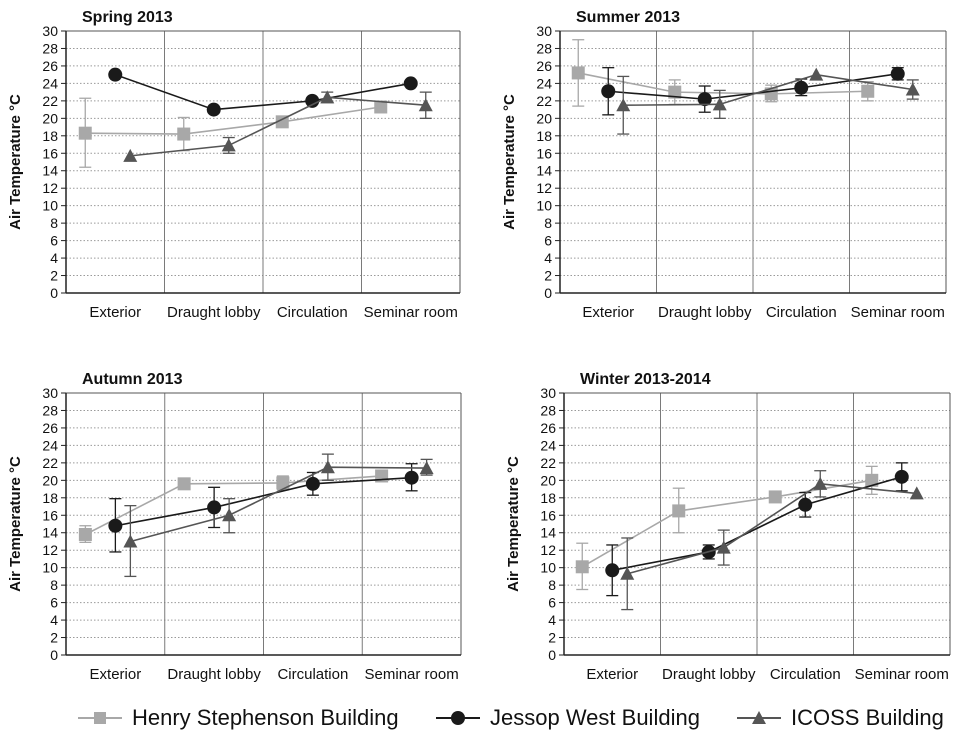  I want to click on y-tick-label: 18, so click(50, 498).